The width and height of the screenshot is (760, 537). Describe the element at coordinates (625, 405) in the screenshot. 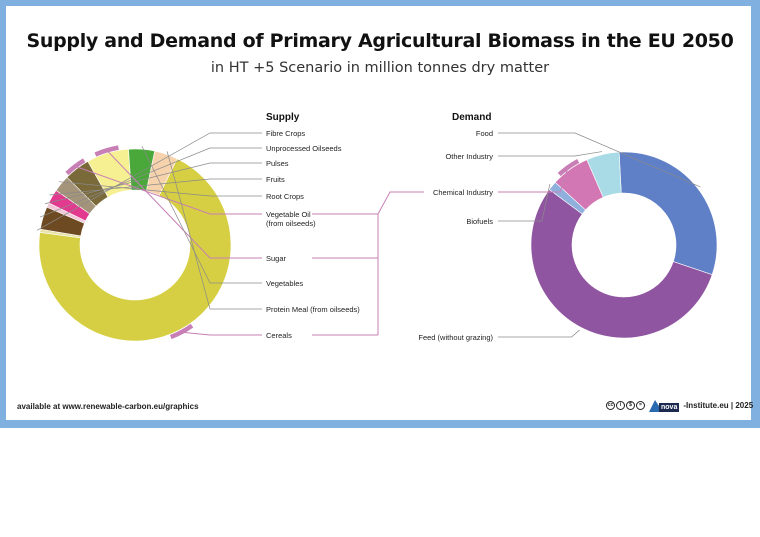

I see `creative-commons-icon: cc i $ =` at that location.